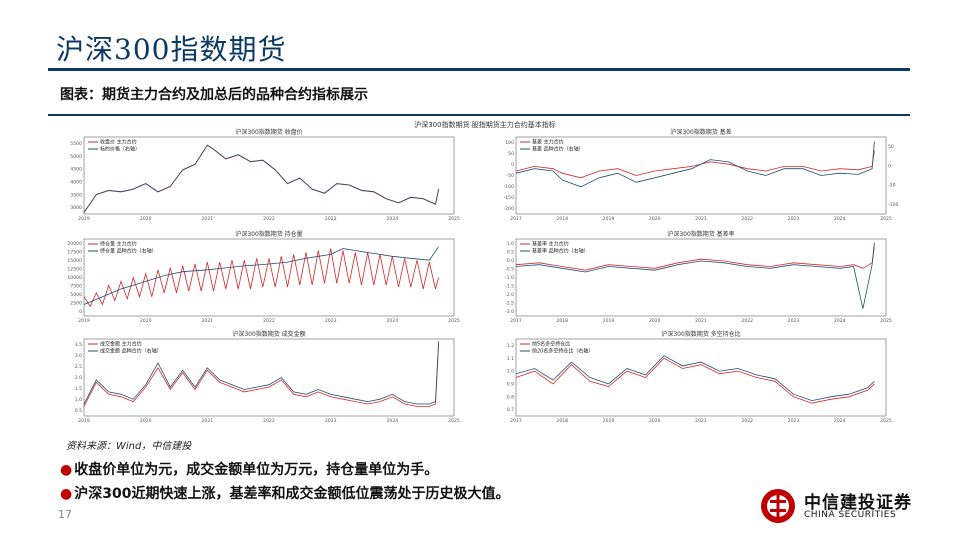 The image size is (960, 540). I want to click on legend-label: 标的价格（右轴）, so click(120, 149).